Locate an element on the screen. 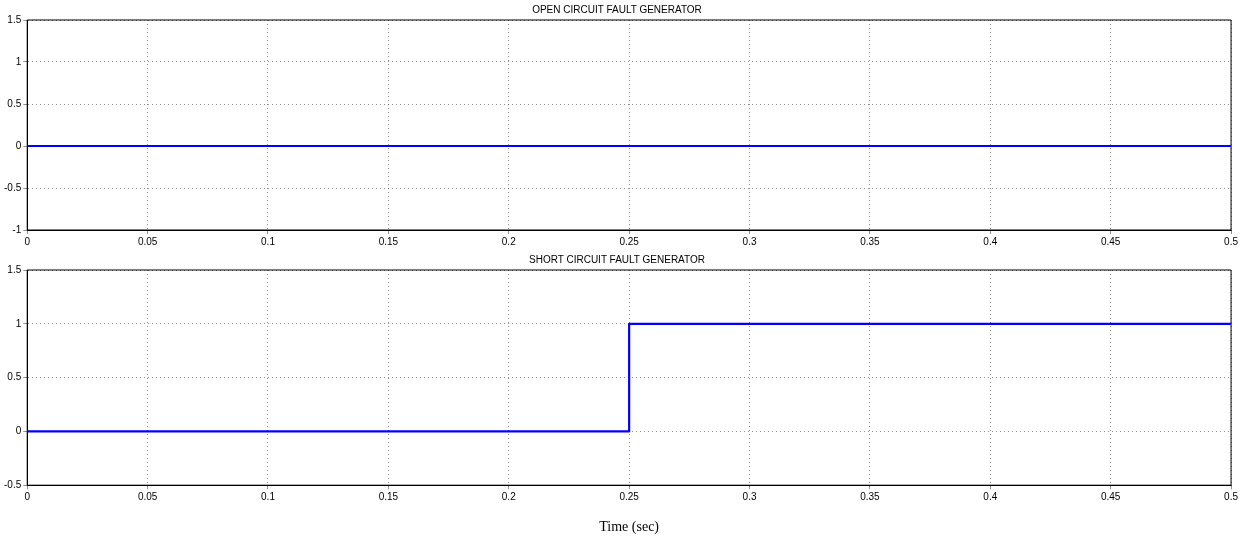  chart-title: SHORT CIRCUIT FAULT GENERATOR is located at coordinates (617, 259).